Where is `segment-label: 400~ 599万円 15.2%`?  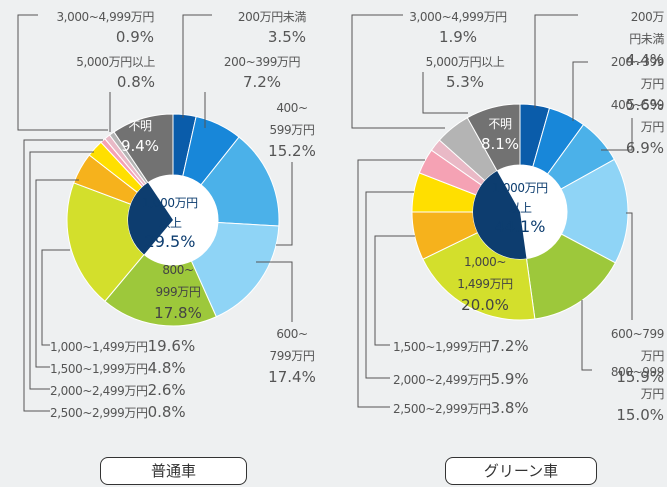
segment-label: 400~ 599万円 15.2% is located at coordinates (292, 129).